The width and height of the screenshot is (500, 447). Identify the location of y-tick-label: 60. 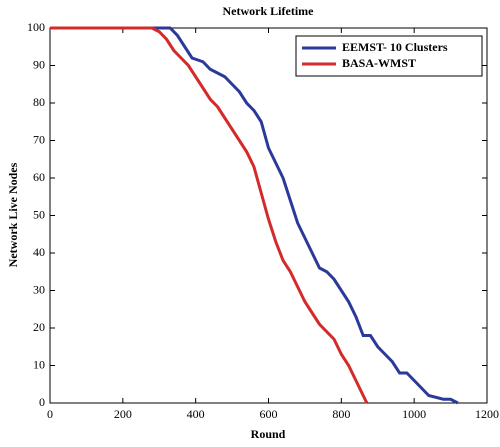
(39, 177).